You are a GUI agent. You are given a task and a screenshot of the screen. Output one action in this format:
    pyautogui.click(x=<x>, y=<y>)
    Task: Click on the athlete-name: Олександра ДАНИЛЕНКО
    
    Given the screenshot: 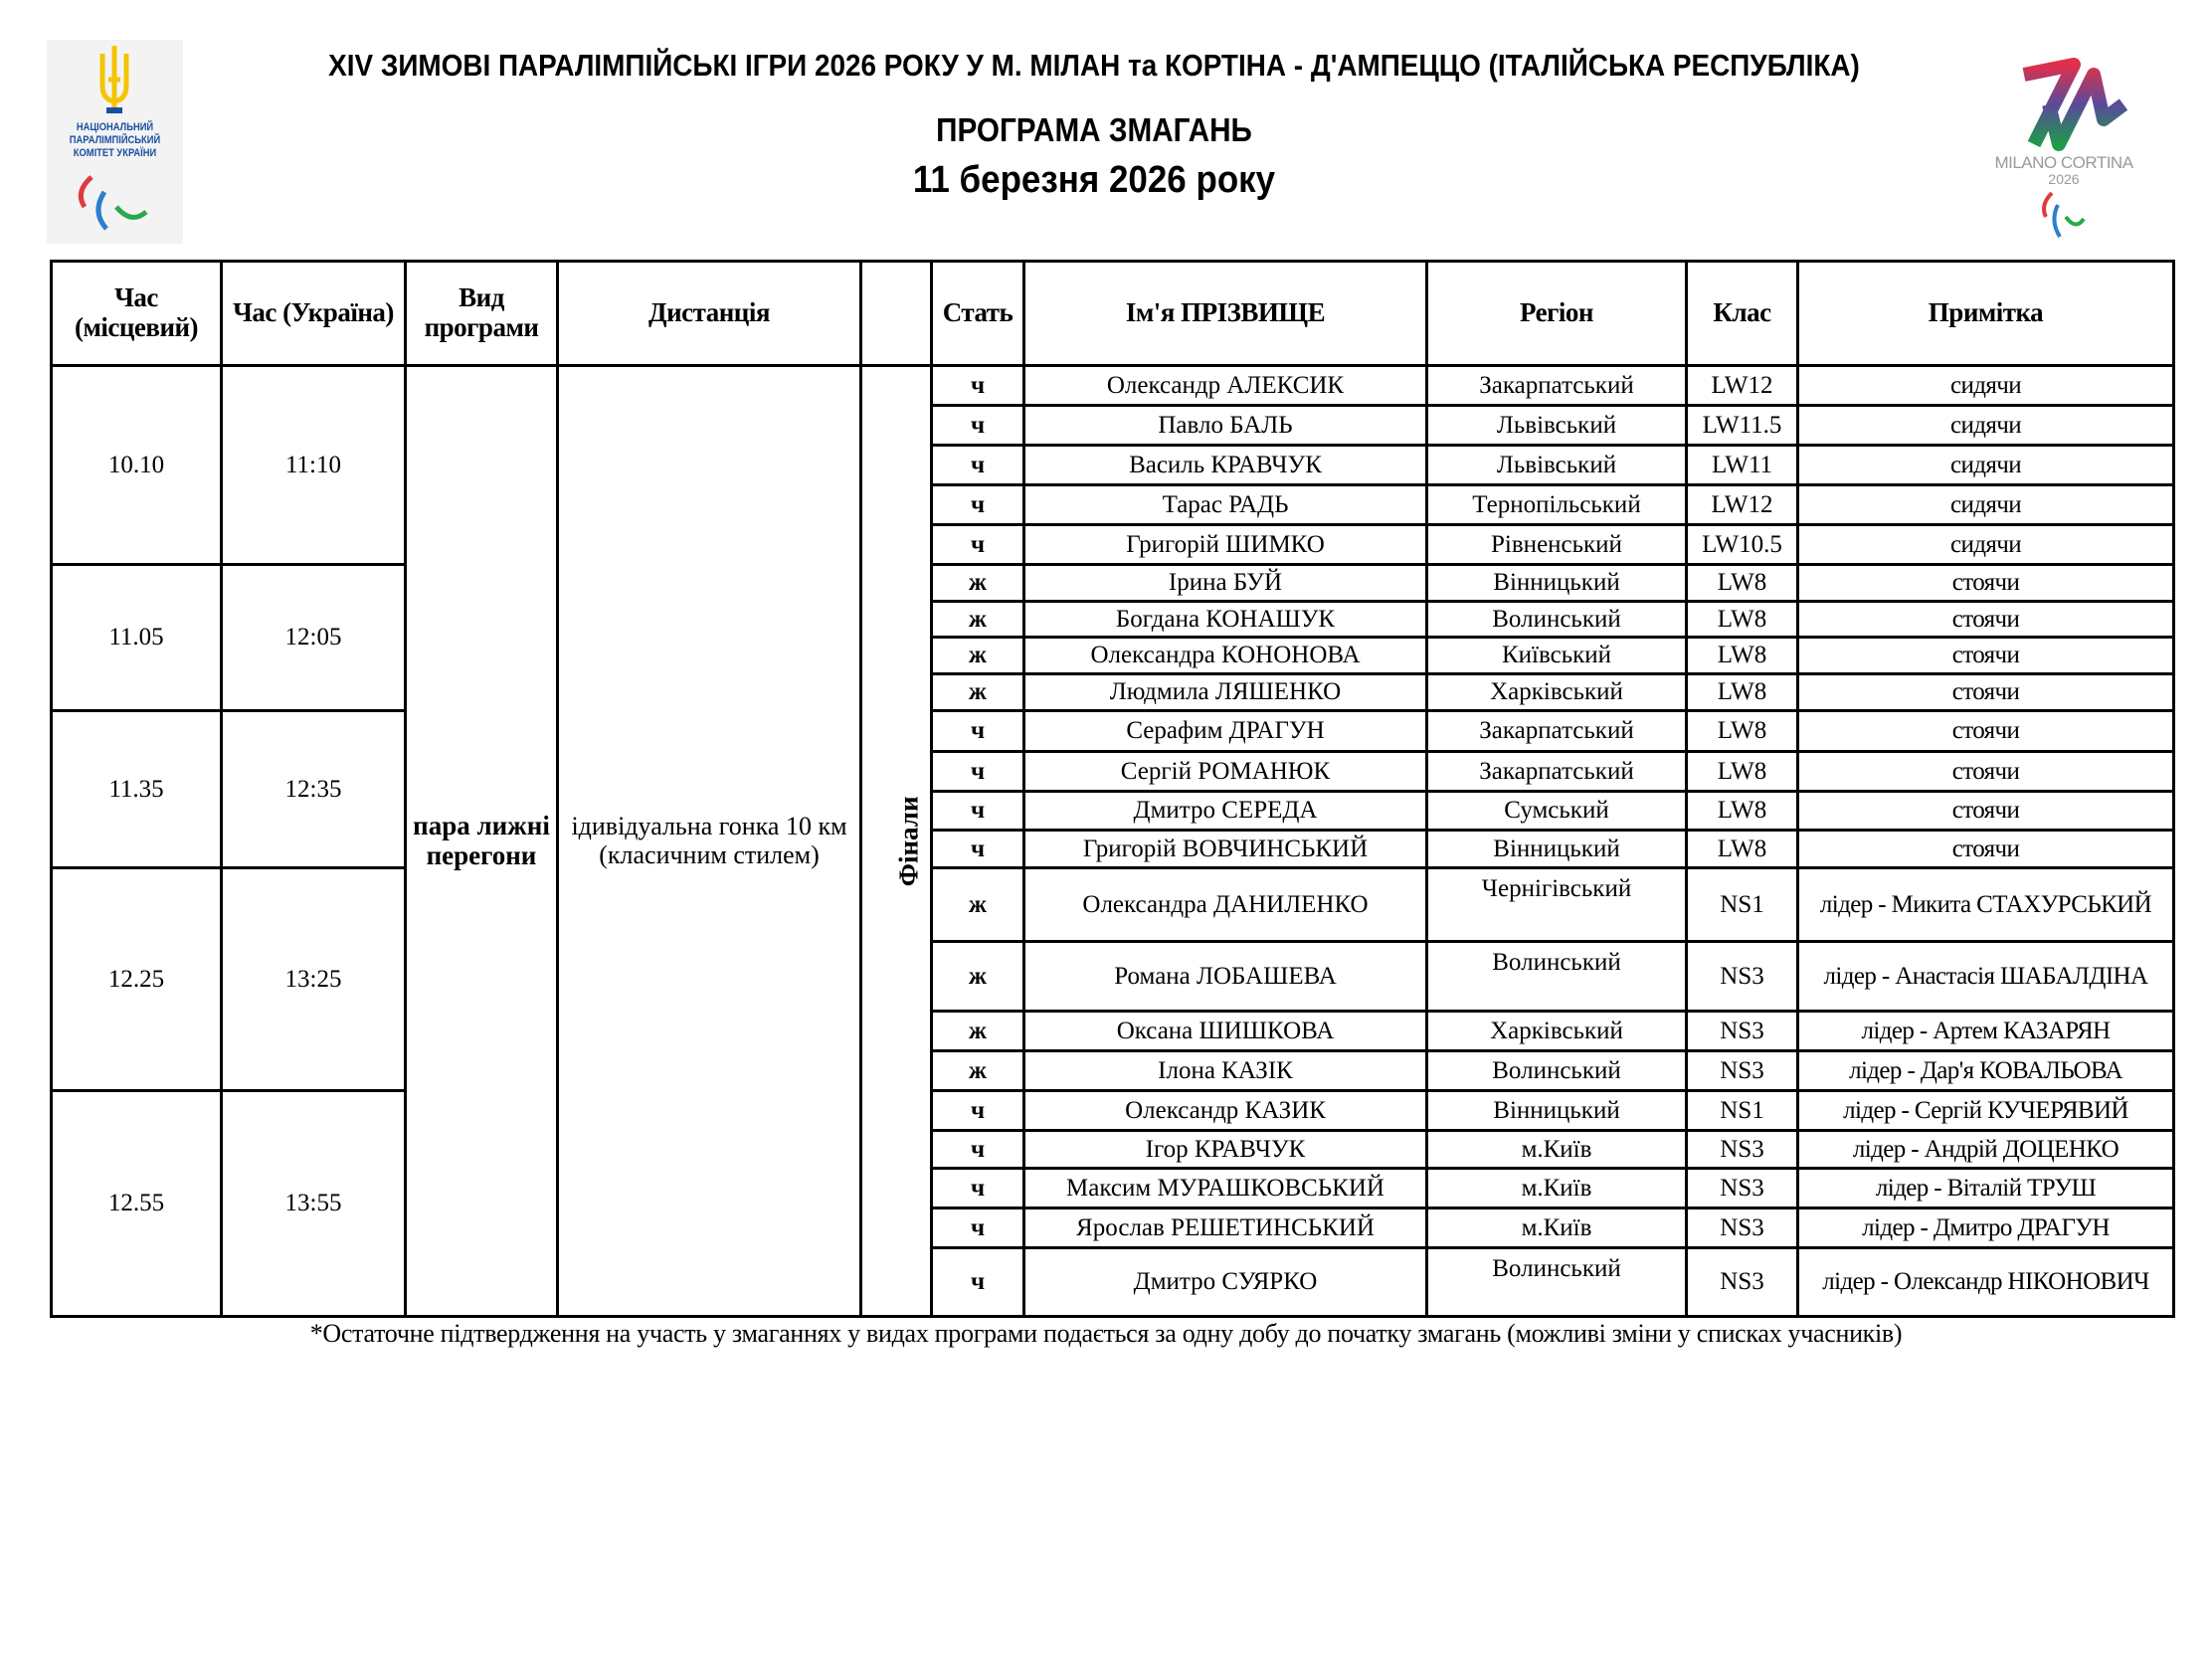 What is the action you would take?
    pyautogui.click(x=1225, y=904)
    